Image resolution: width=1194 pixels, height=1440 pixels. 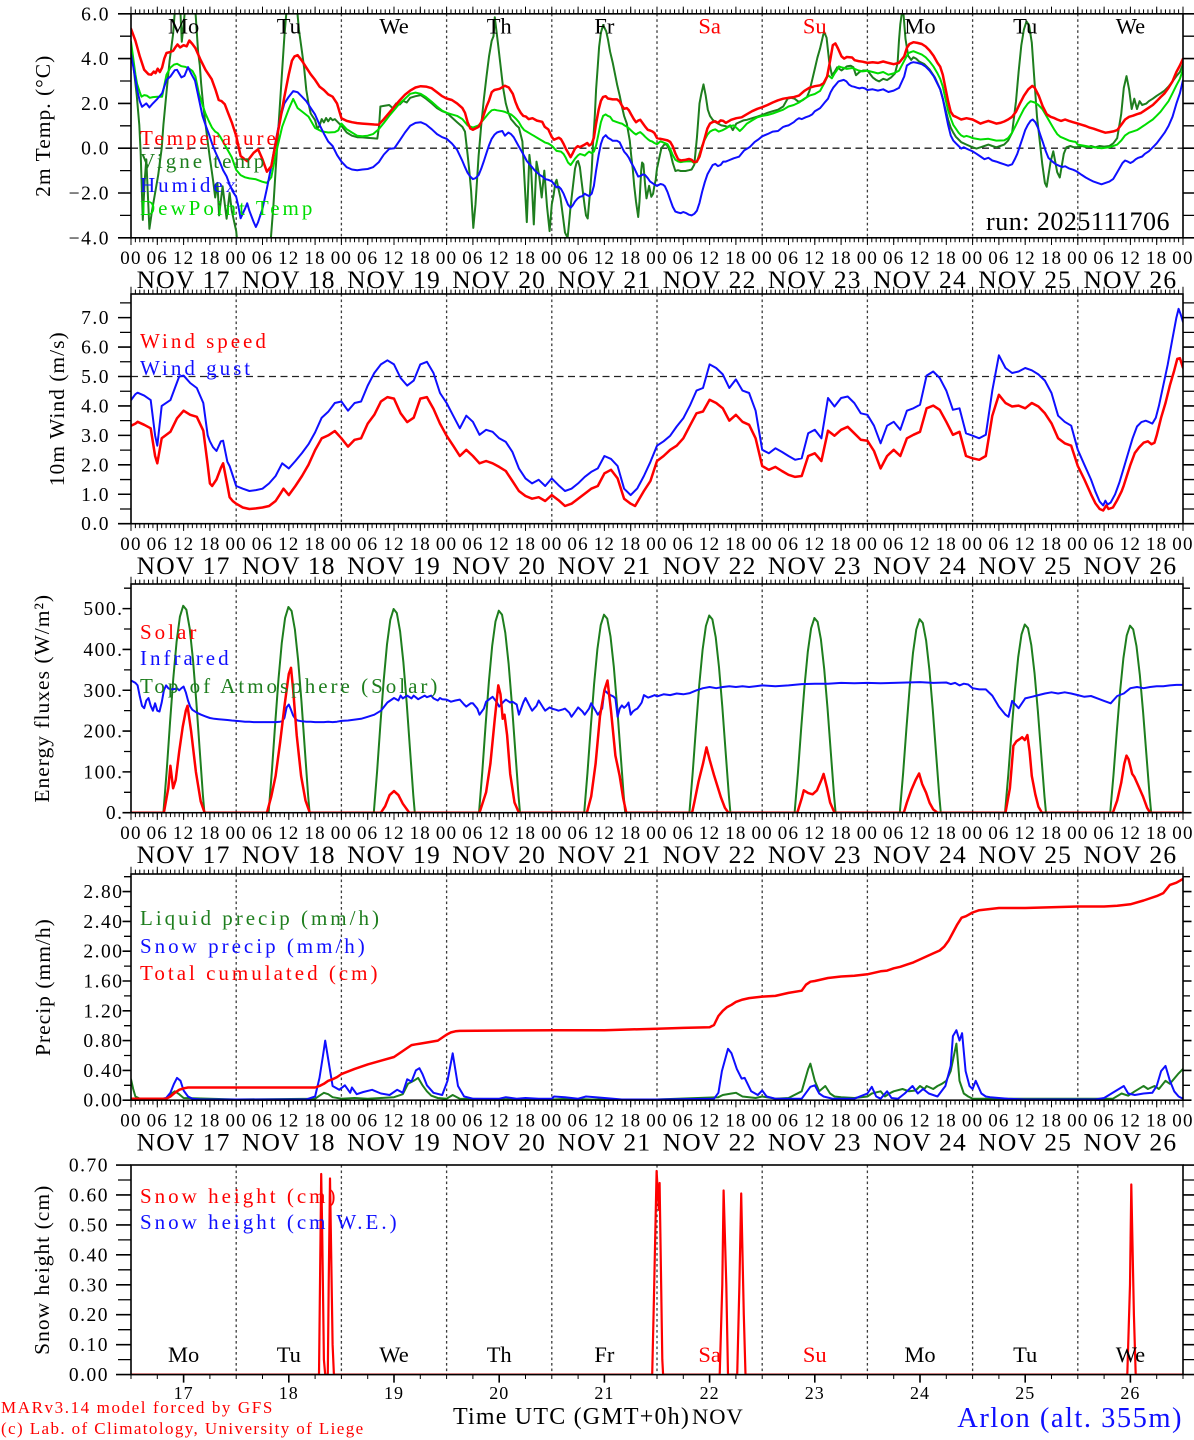 I want to click on svg-text: Sa, so click(x=709, y=1354).